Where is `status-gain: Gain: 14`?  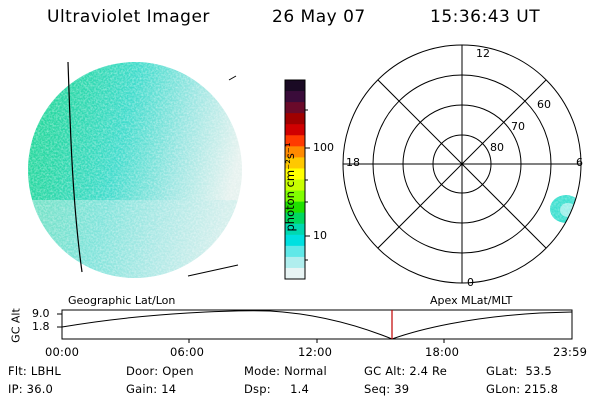 status-gain: Gain: 14 is located at coordinates (151, 389).